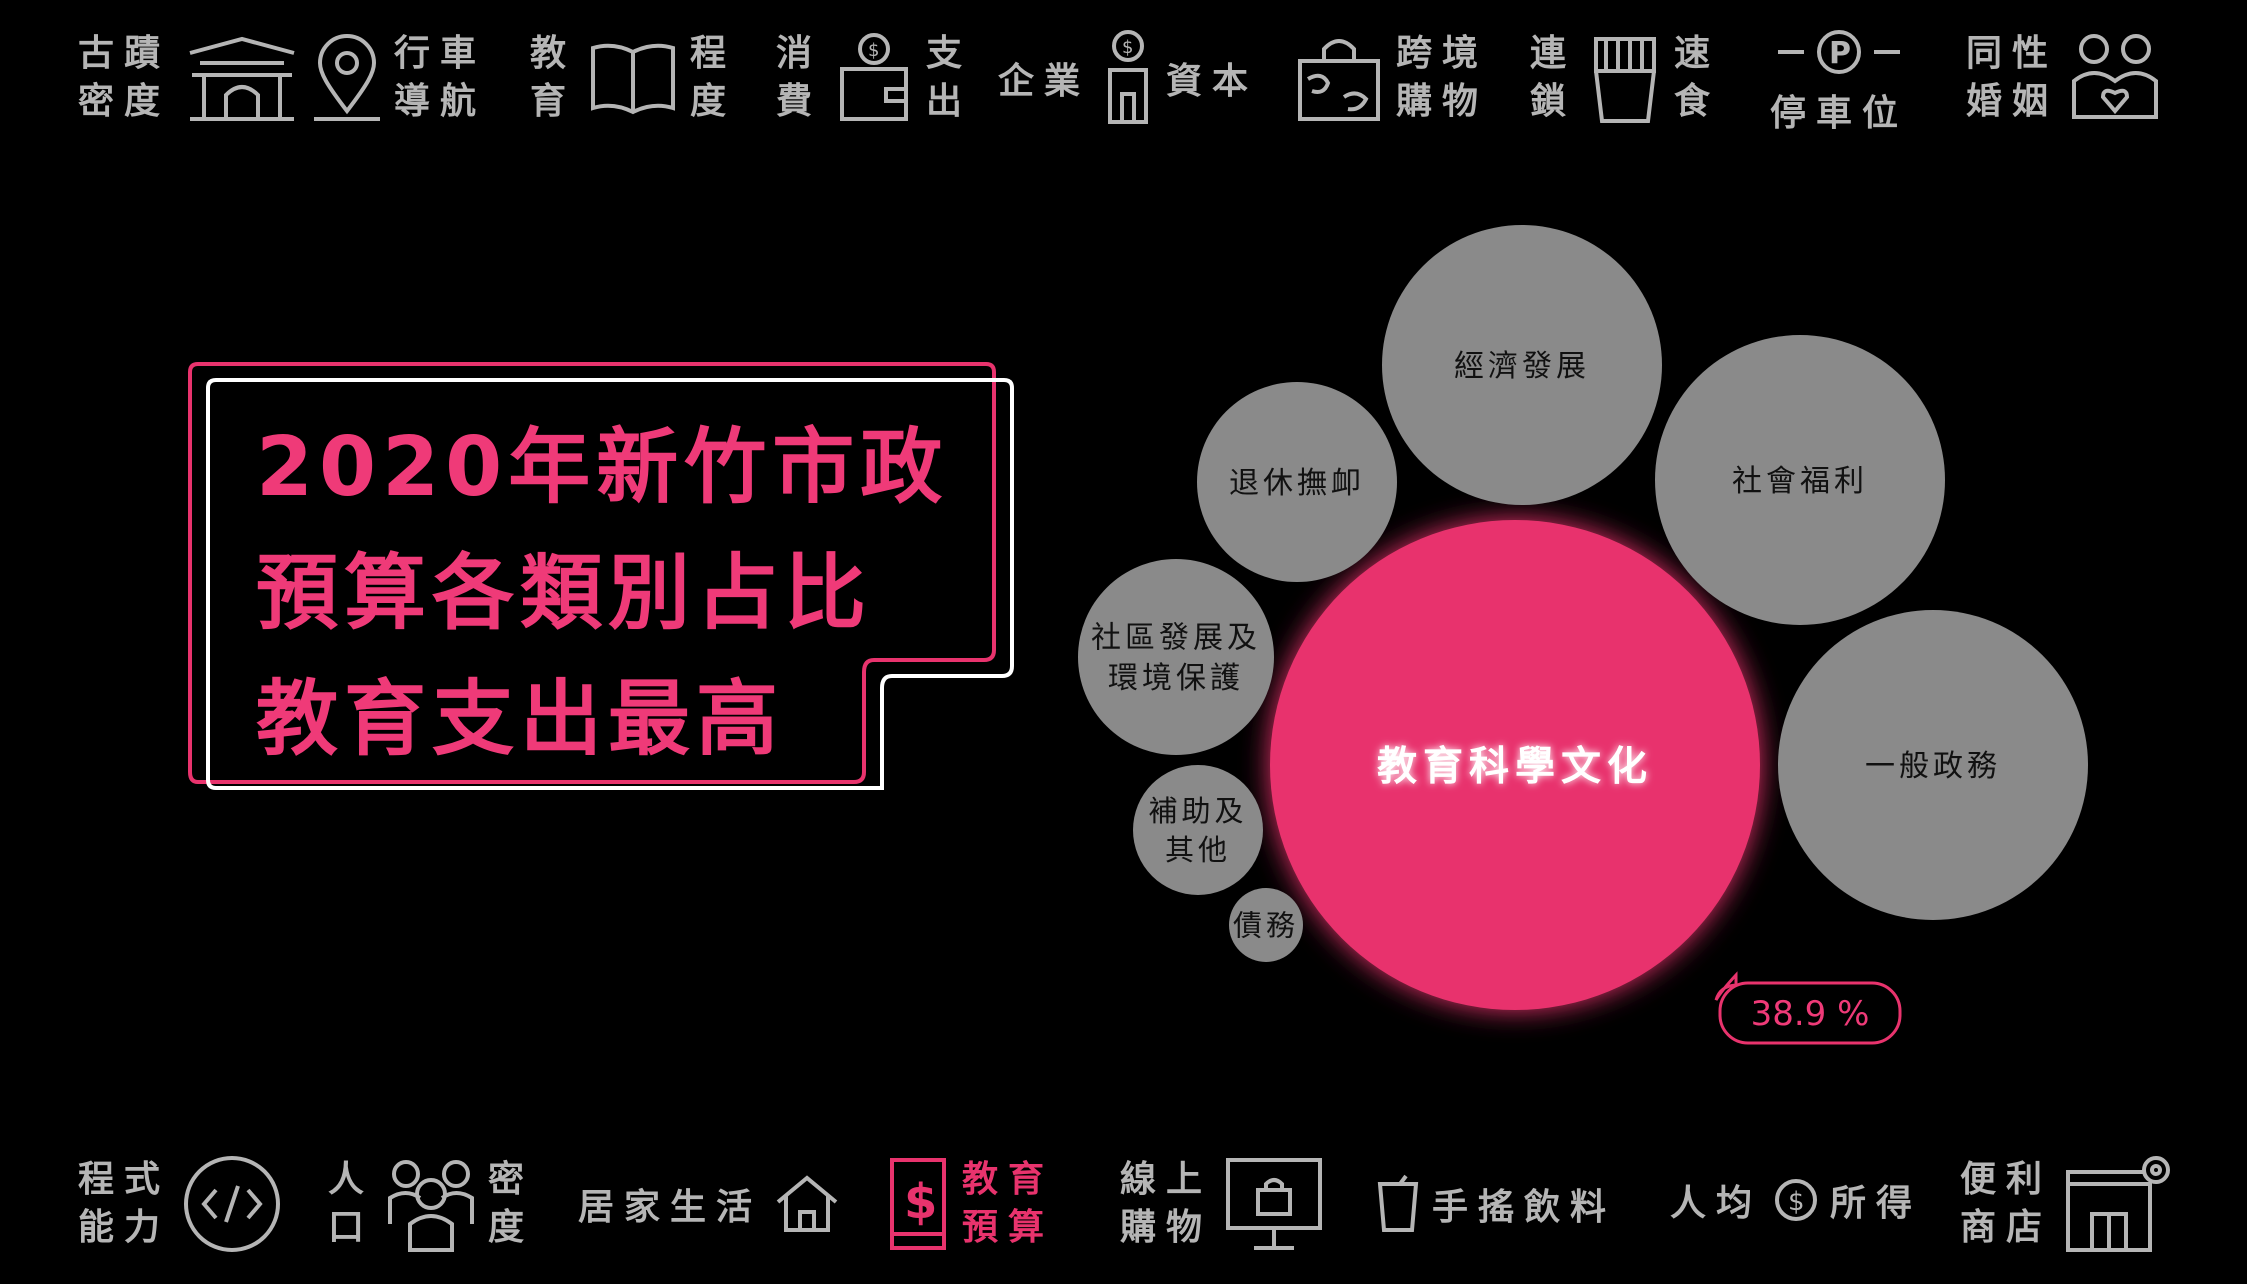  I want to click on dollar-book-icon: $, so click(918, 1204).